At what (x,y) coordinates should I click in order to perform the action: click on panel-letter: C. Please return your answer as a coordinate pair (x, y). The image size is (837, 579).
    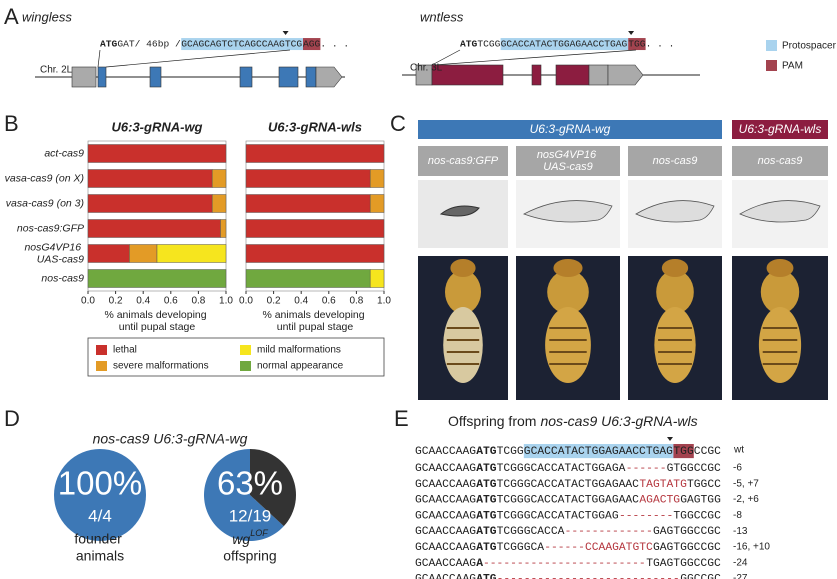
    Looking at the image, I should click on (398, 123).